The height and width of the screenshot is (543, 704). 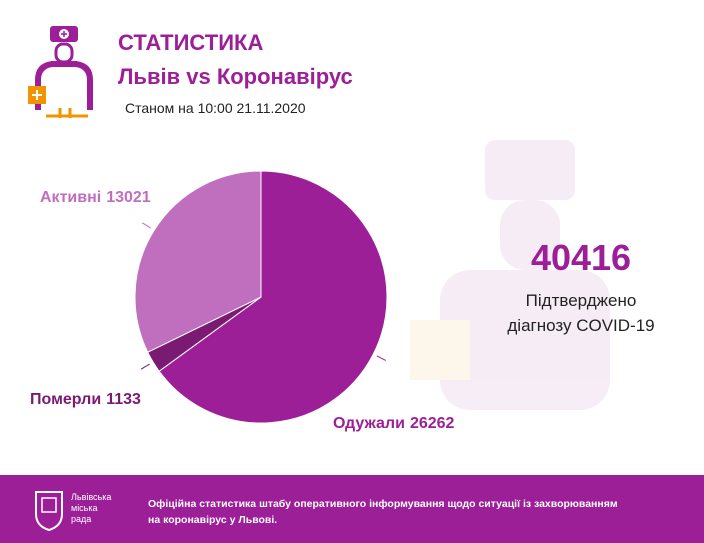 I want to click on total-value: 40416, so click(x=581, y=257).